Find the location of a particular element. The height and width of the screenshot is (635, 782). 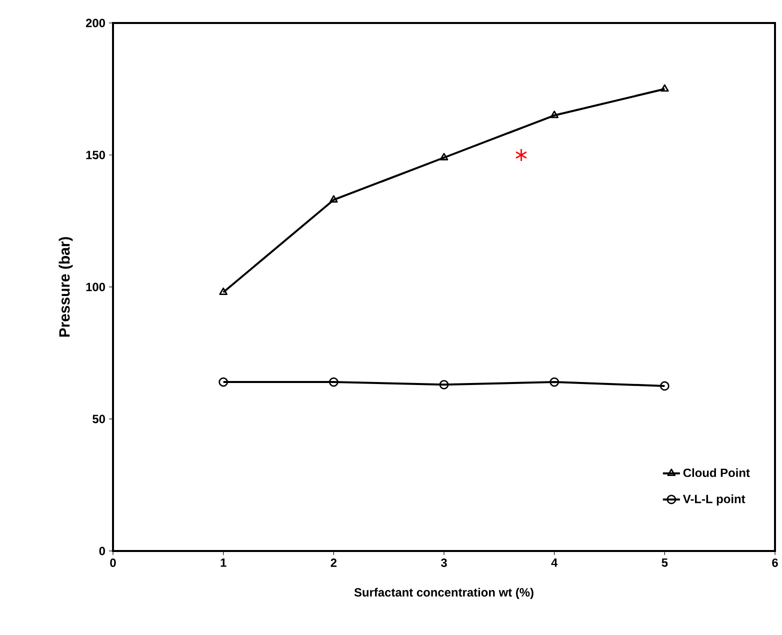

y-tick-label: 0 is located at coordinates (102, 551).